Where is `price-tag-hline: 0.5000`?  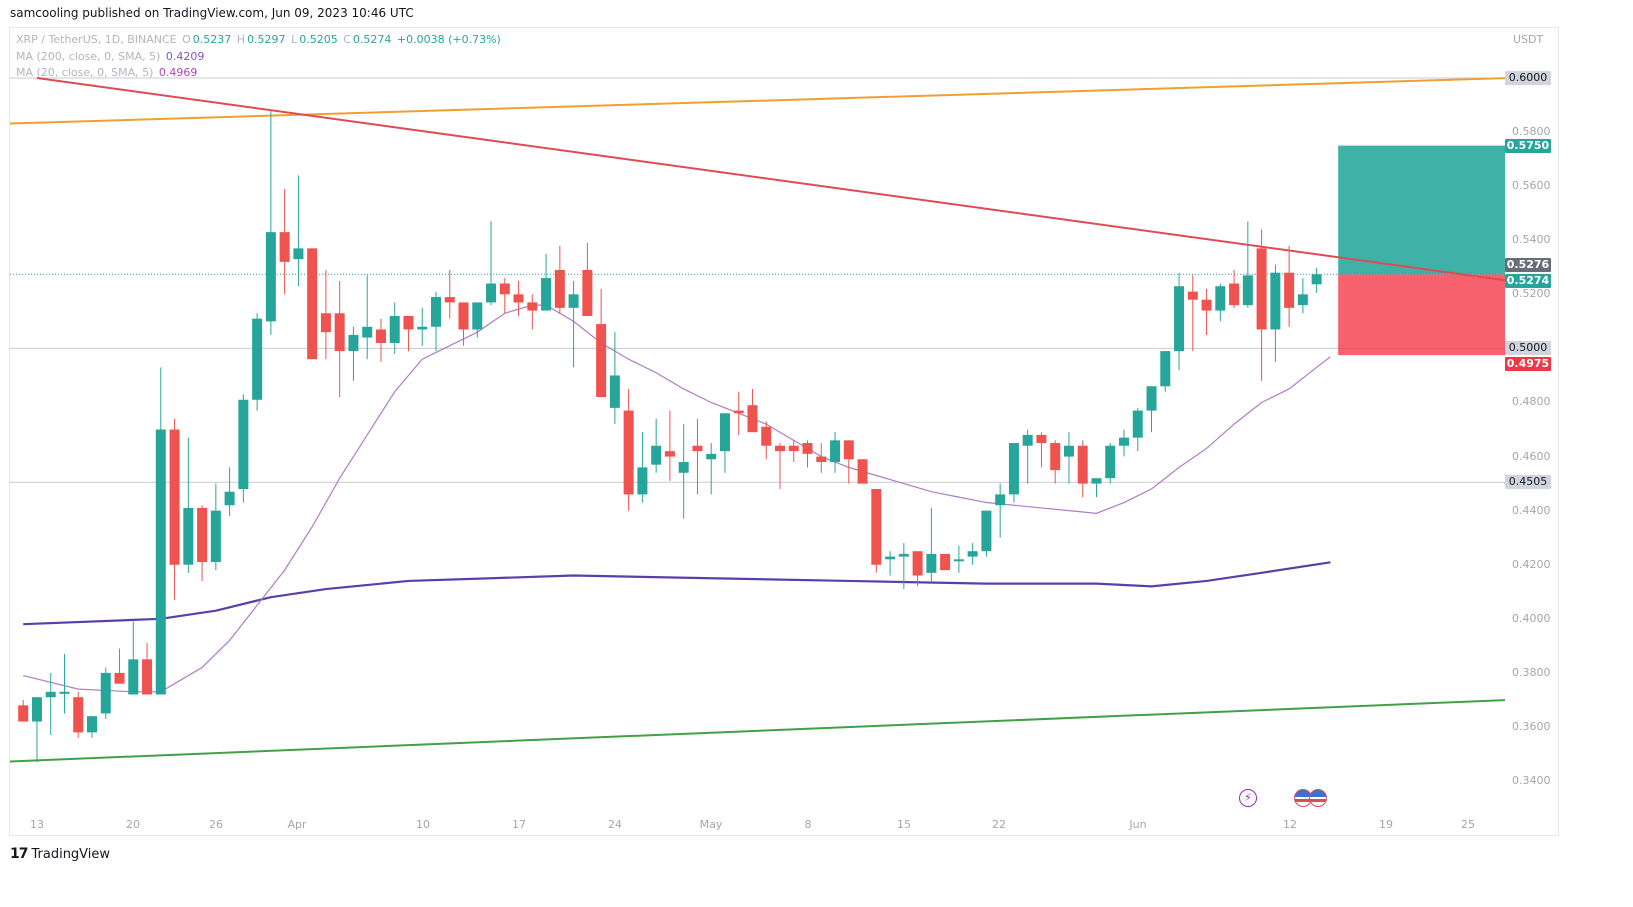 price-tag-hline: 0.5000 is located at coordinates (1528, 348).